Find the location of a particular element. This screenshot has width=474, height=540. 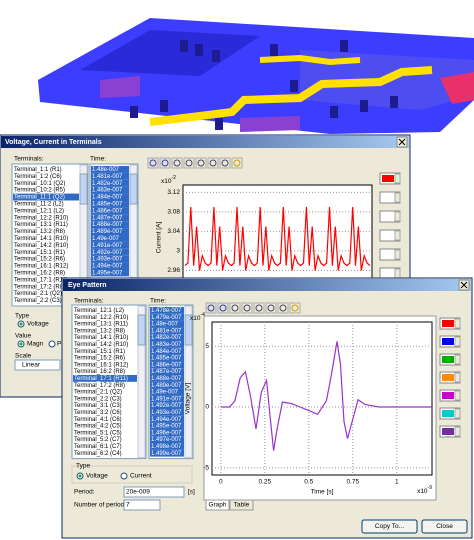

list-item: Terminal_1:1 (R1) is located at coordinates (38, 170).